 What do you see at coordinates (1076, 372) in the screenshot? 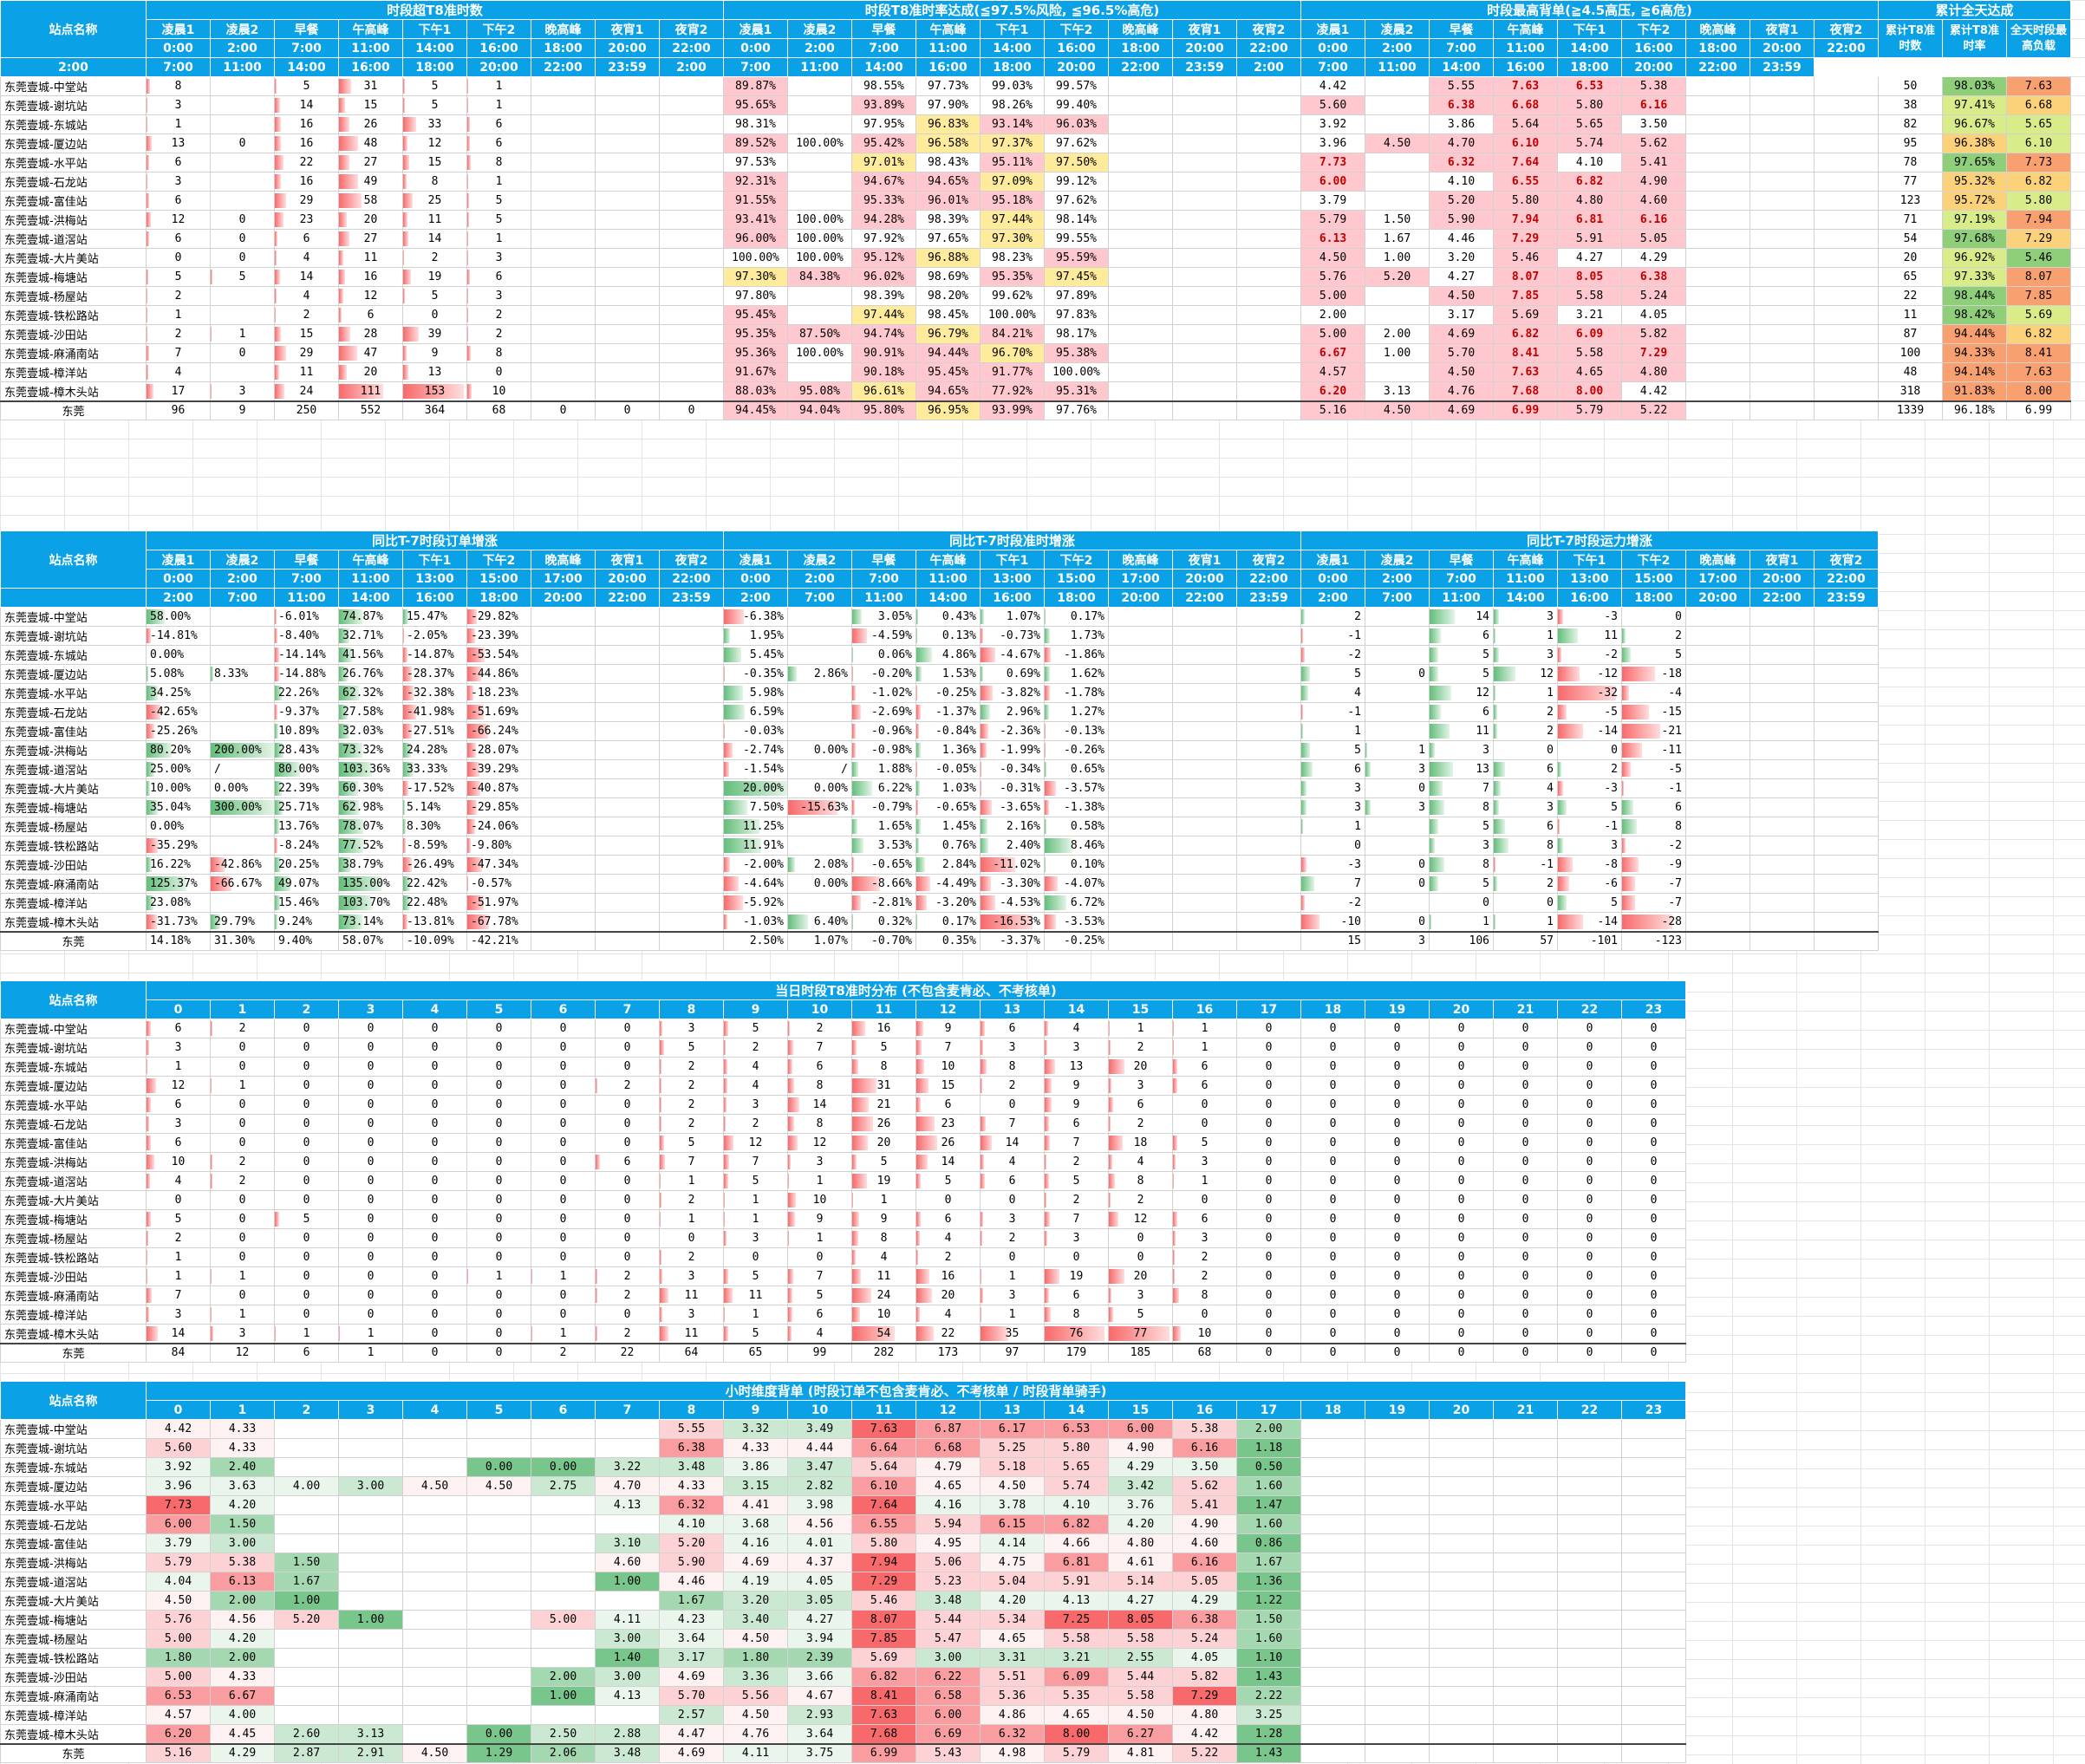
I see `cell-value: 100.00%` at bounding box center [1076, 372].